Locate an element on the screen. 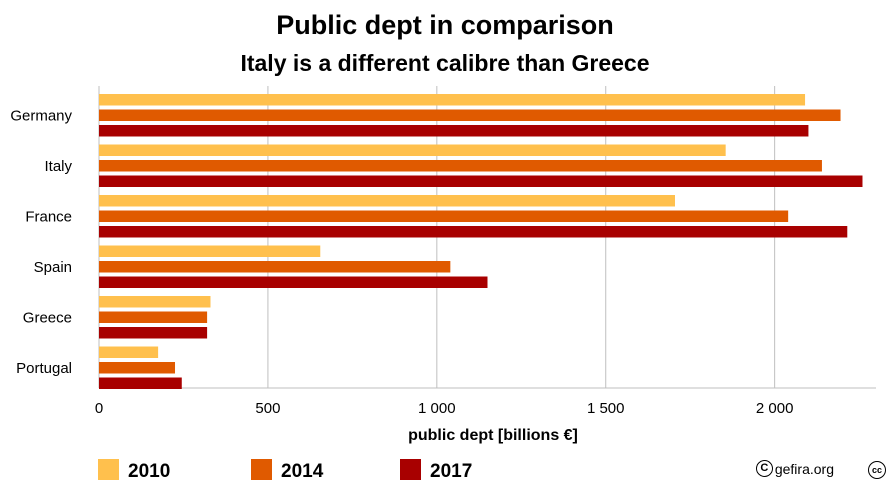 The height and width of the screenshot is (489, 890). legend-swatch-2017 is located at coordinates (410, 469).